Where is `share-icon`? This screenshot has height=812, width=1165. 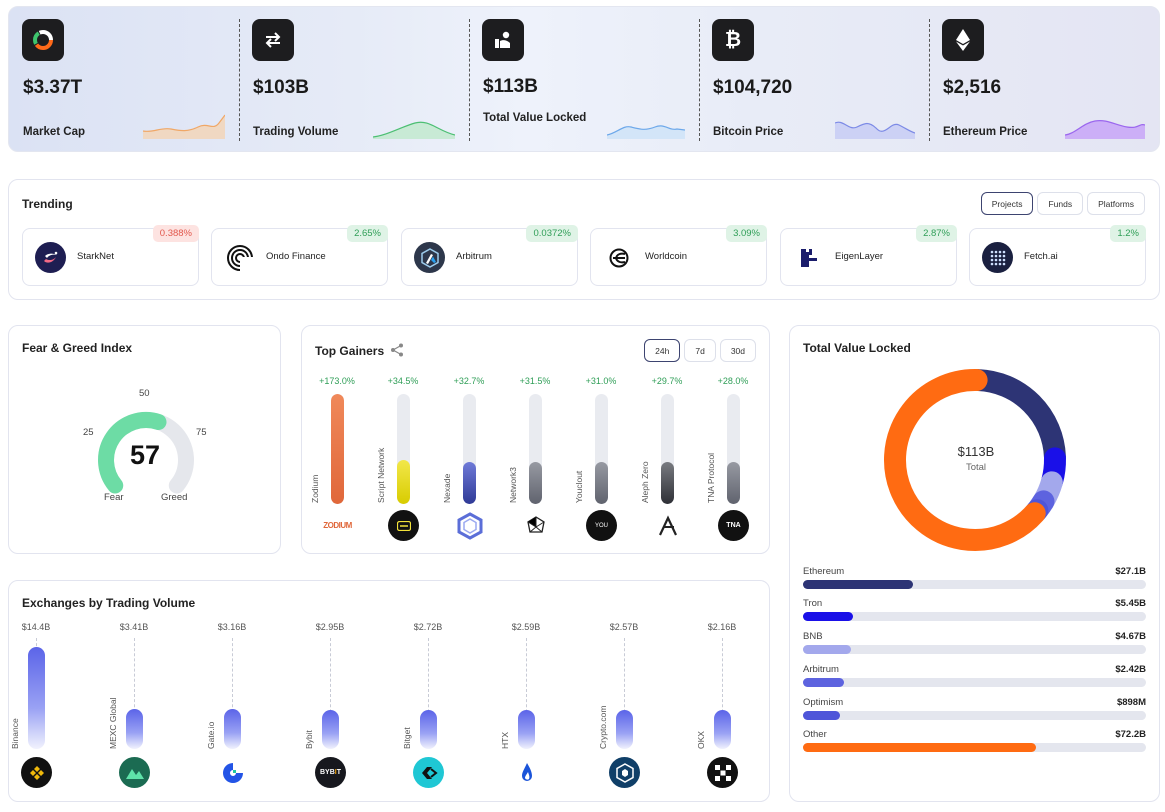
share-icon is located at coordinates (397, 350).